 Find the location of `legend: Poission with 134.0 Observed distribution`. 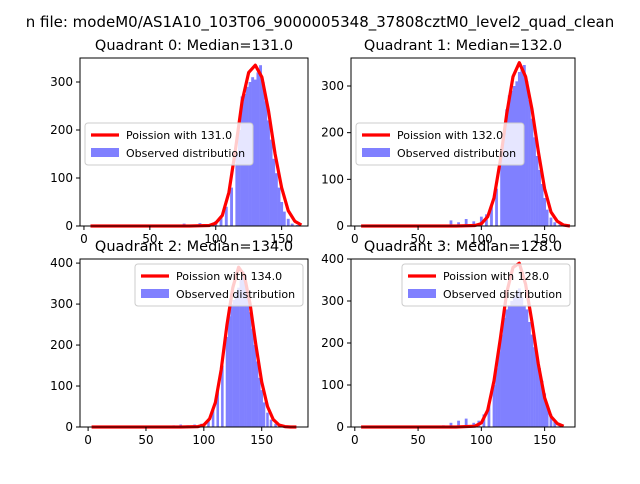

legend: Poission with 134.0 Observed distribution is located at coordinates (219, 285).